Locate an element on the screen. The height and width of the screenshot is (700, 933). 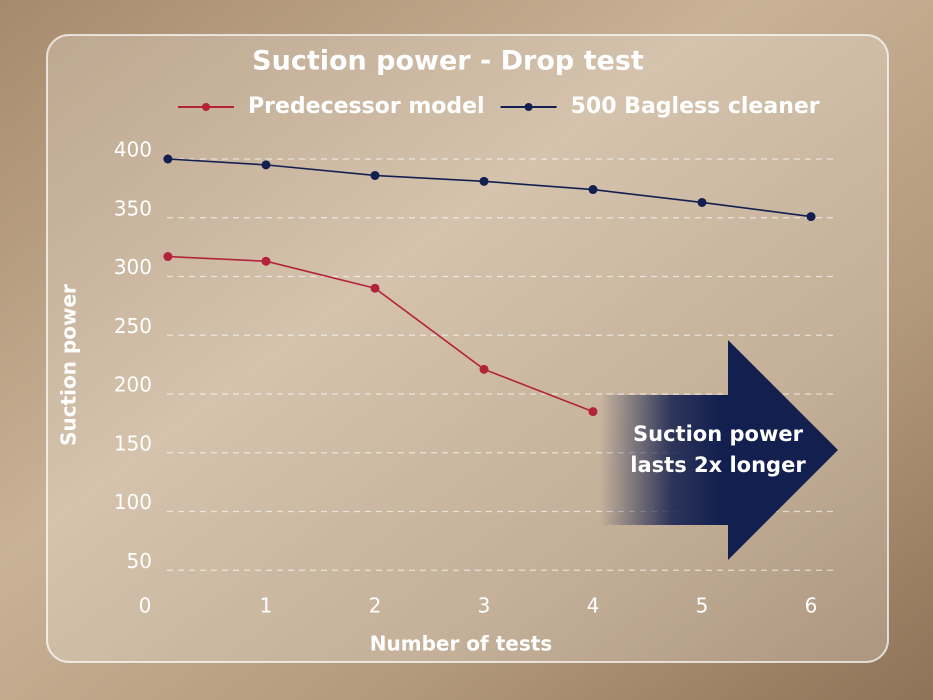
y-tick-label: 300 is located at coordinates (133, 267).